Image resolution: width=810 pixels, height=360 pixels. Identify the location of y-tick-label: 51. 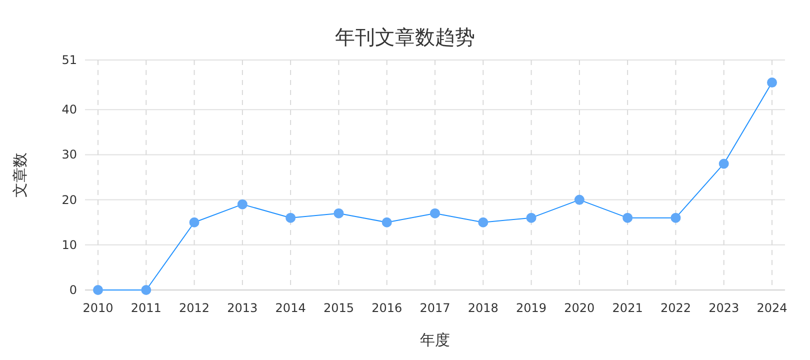
(69, 60).